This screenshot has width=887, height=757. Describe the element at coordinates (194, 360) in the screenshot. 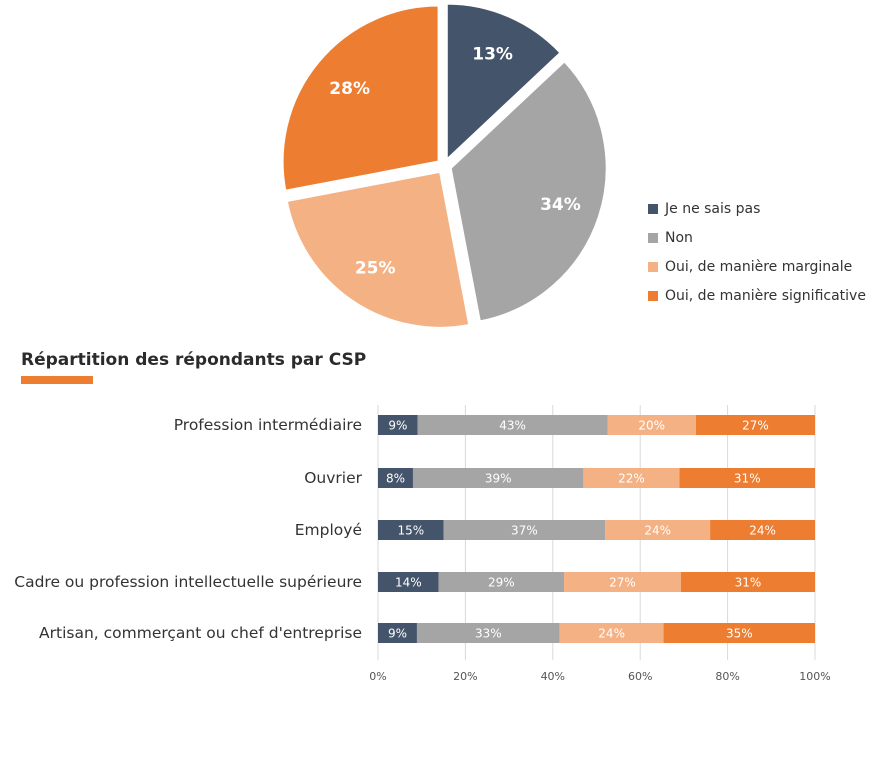

I see `section-title: Répartition des répondants par CSP` at that location.